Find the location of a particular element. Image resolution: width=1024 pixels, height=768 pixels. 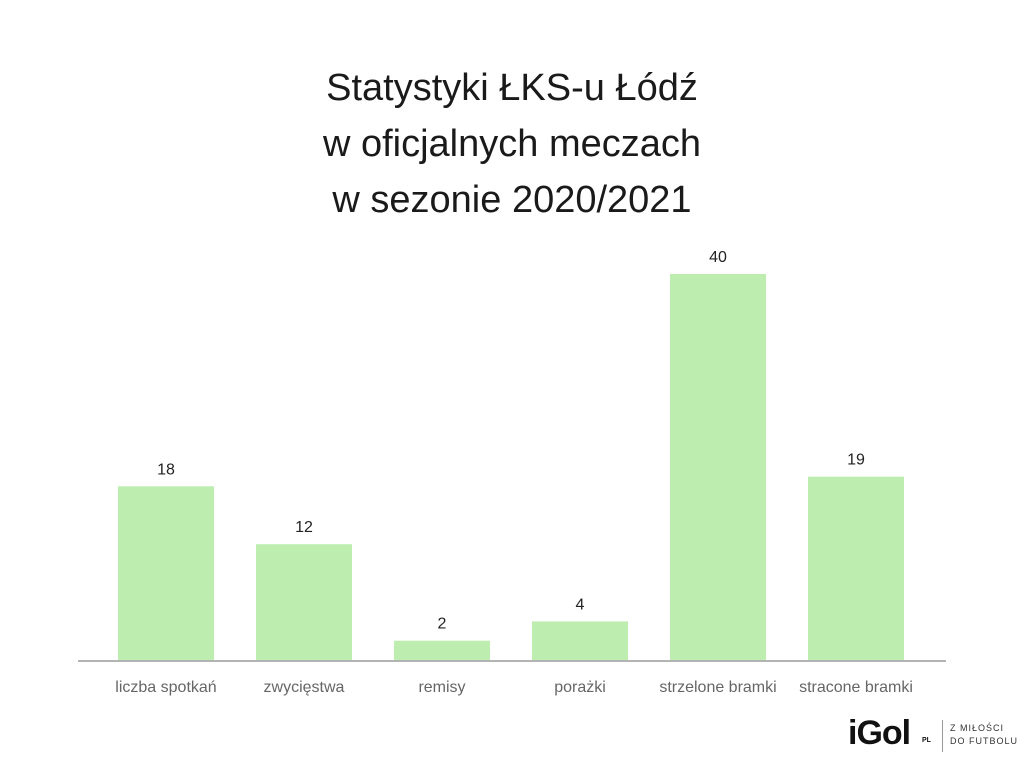

brand-separator is located at coordinates (942, 736).